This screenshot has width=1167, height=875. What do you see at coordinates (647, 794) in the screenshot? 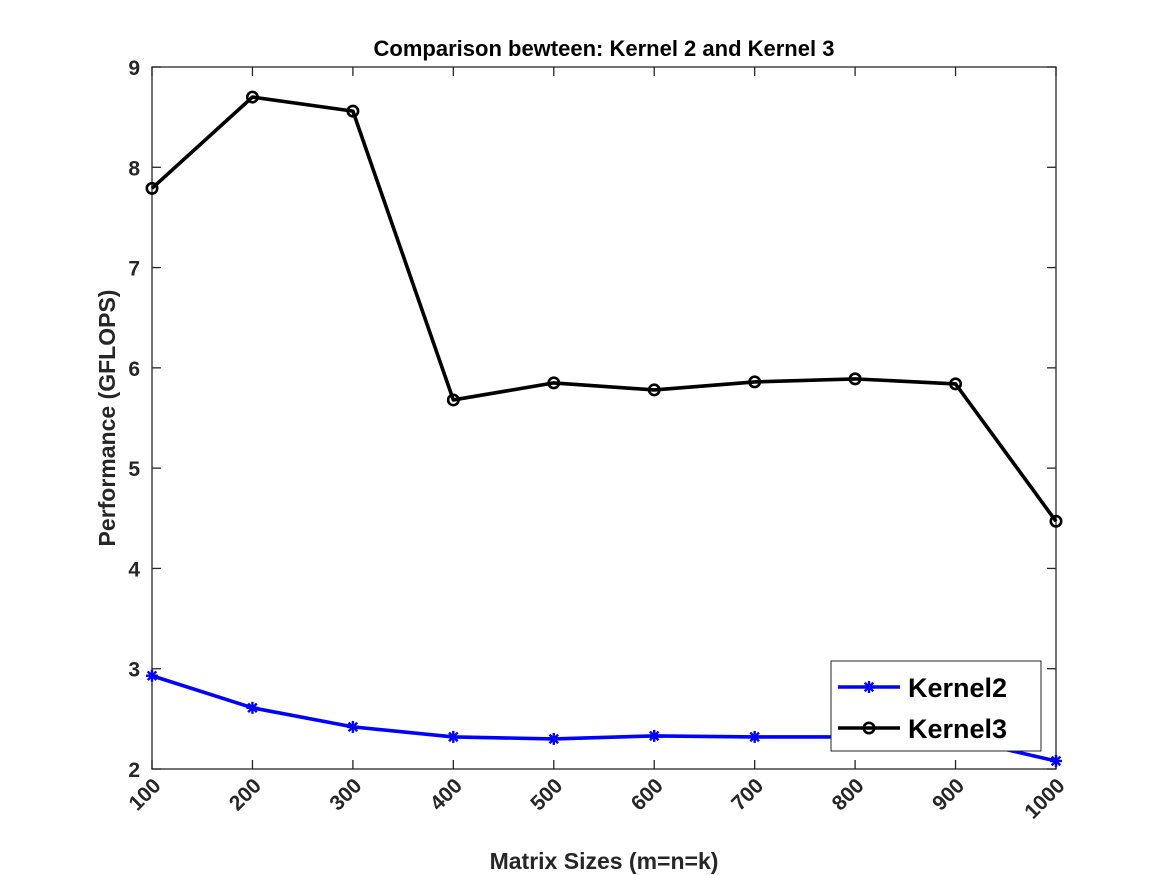
I see `x-tick-label: 600` at bounding box center [647, 794].